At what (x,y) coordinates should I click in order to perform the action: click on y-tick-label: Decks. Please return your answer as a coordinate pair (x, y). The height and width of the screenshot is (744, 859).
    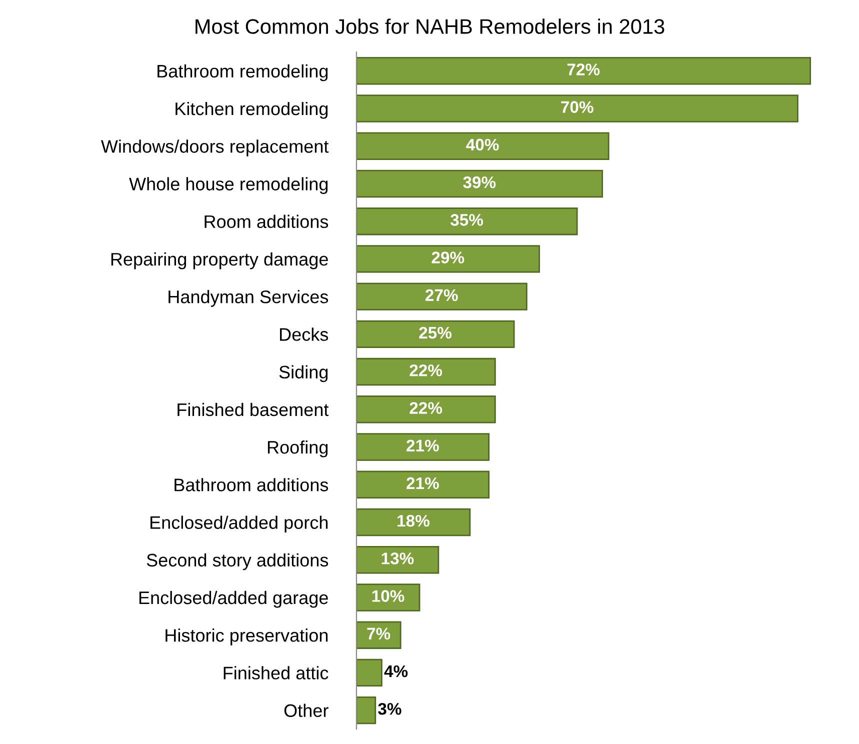
    Looking at the image, I should click on (304, 334).